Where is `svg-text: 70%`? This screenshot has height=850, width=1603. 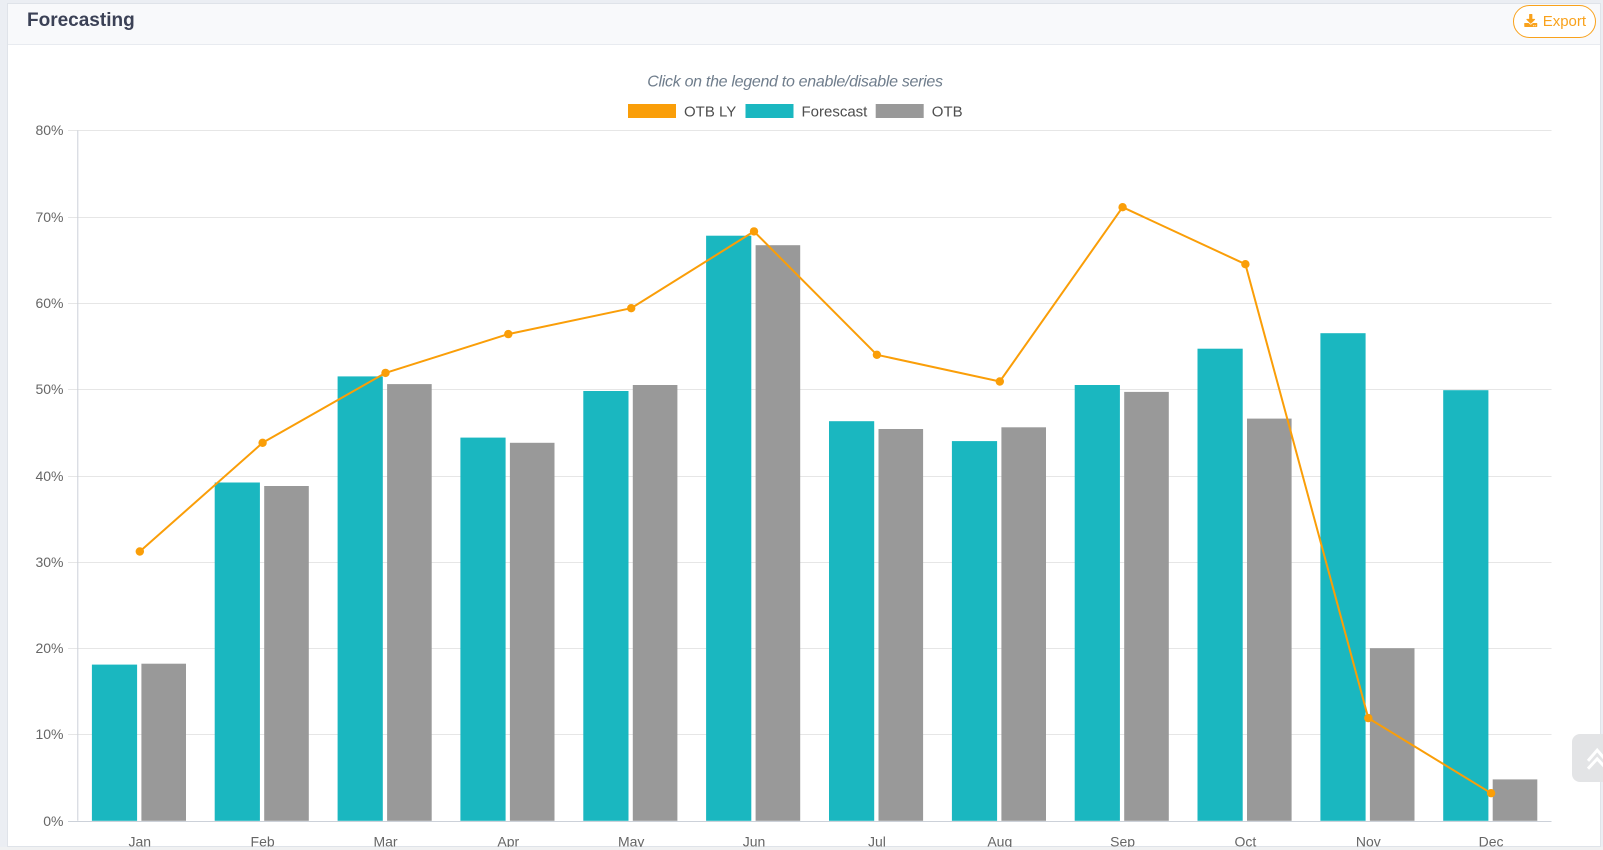
svg-text: 70% is located at coordinates (49, 217).